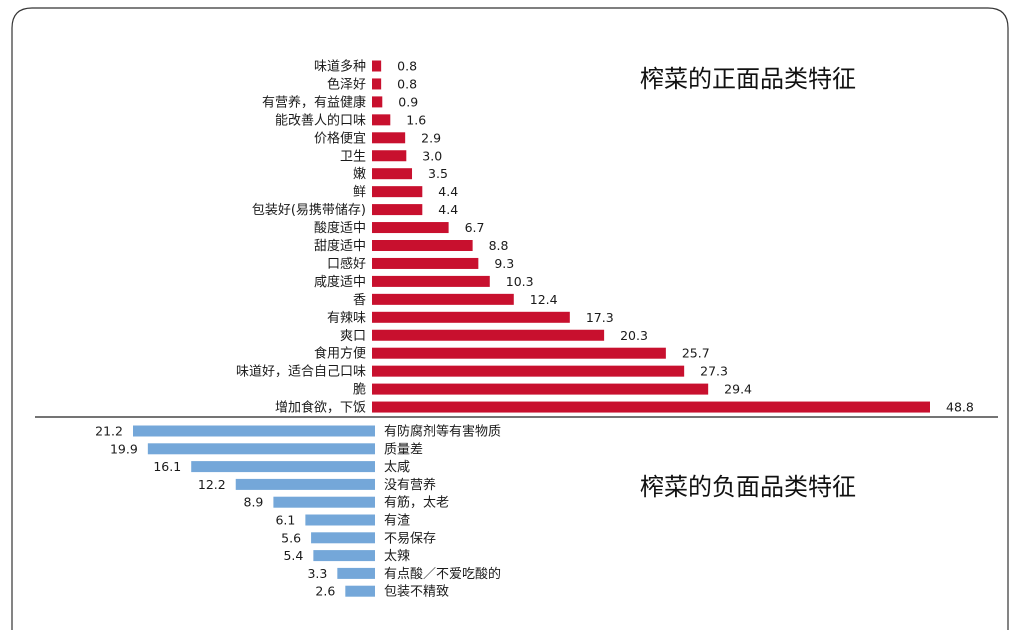 The width and height of the screenshot is (1025, 630). Describe the element at coordinates (442, 432) in the screenshot. I see `negative-category-label: 有防腐剂等有害物质` at that location.